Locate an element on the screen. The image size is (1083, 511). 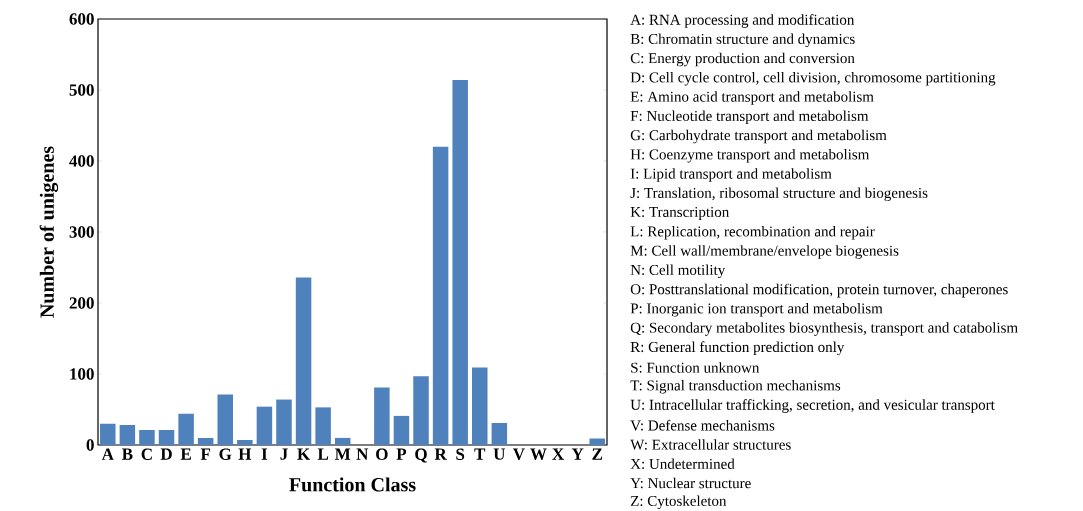
y-tick-label: 400 is located at coordinates (81, 161).